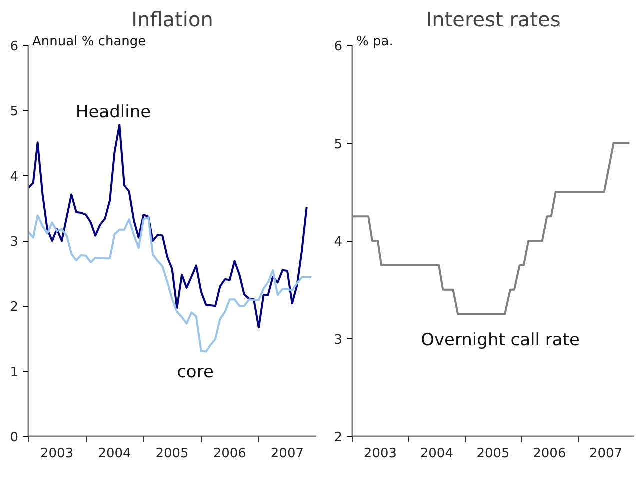 Image resolution: width=636 pixels, height=491 pixels. I want to click on chart-title: Inflation, so click(173, 20).